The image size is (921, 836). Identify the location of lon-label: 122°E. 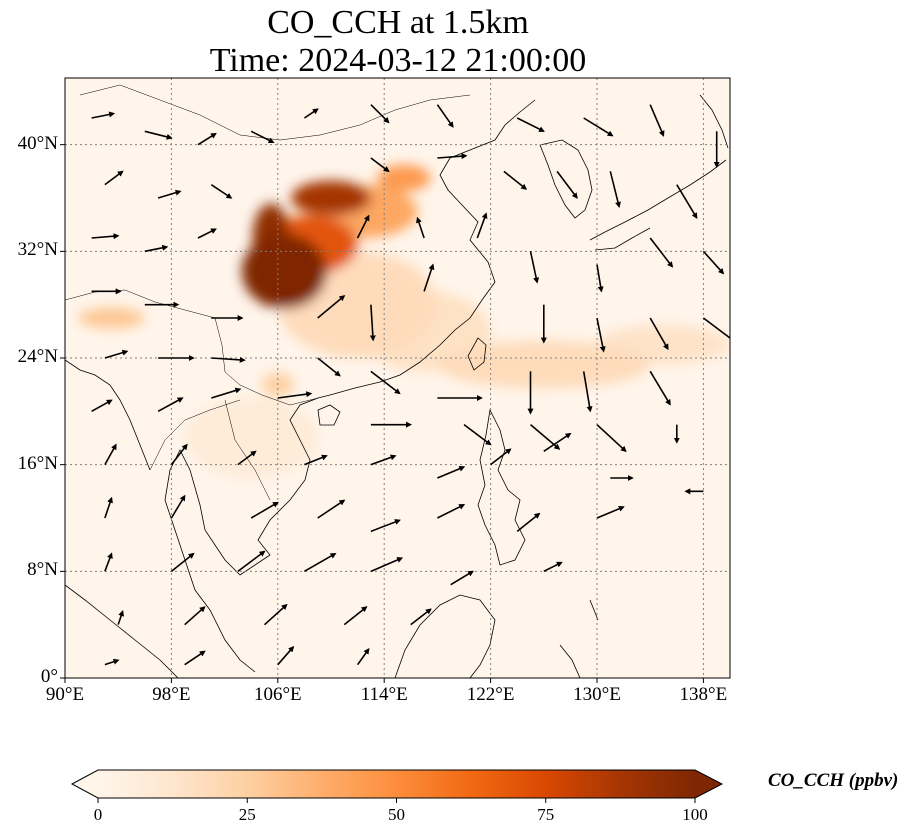
(490, 694).